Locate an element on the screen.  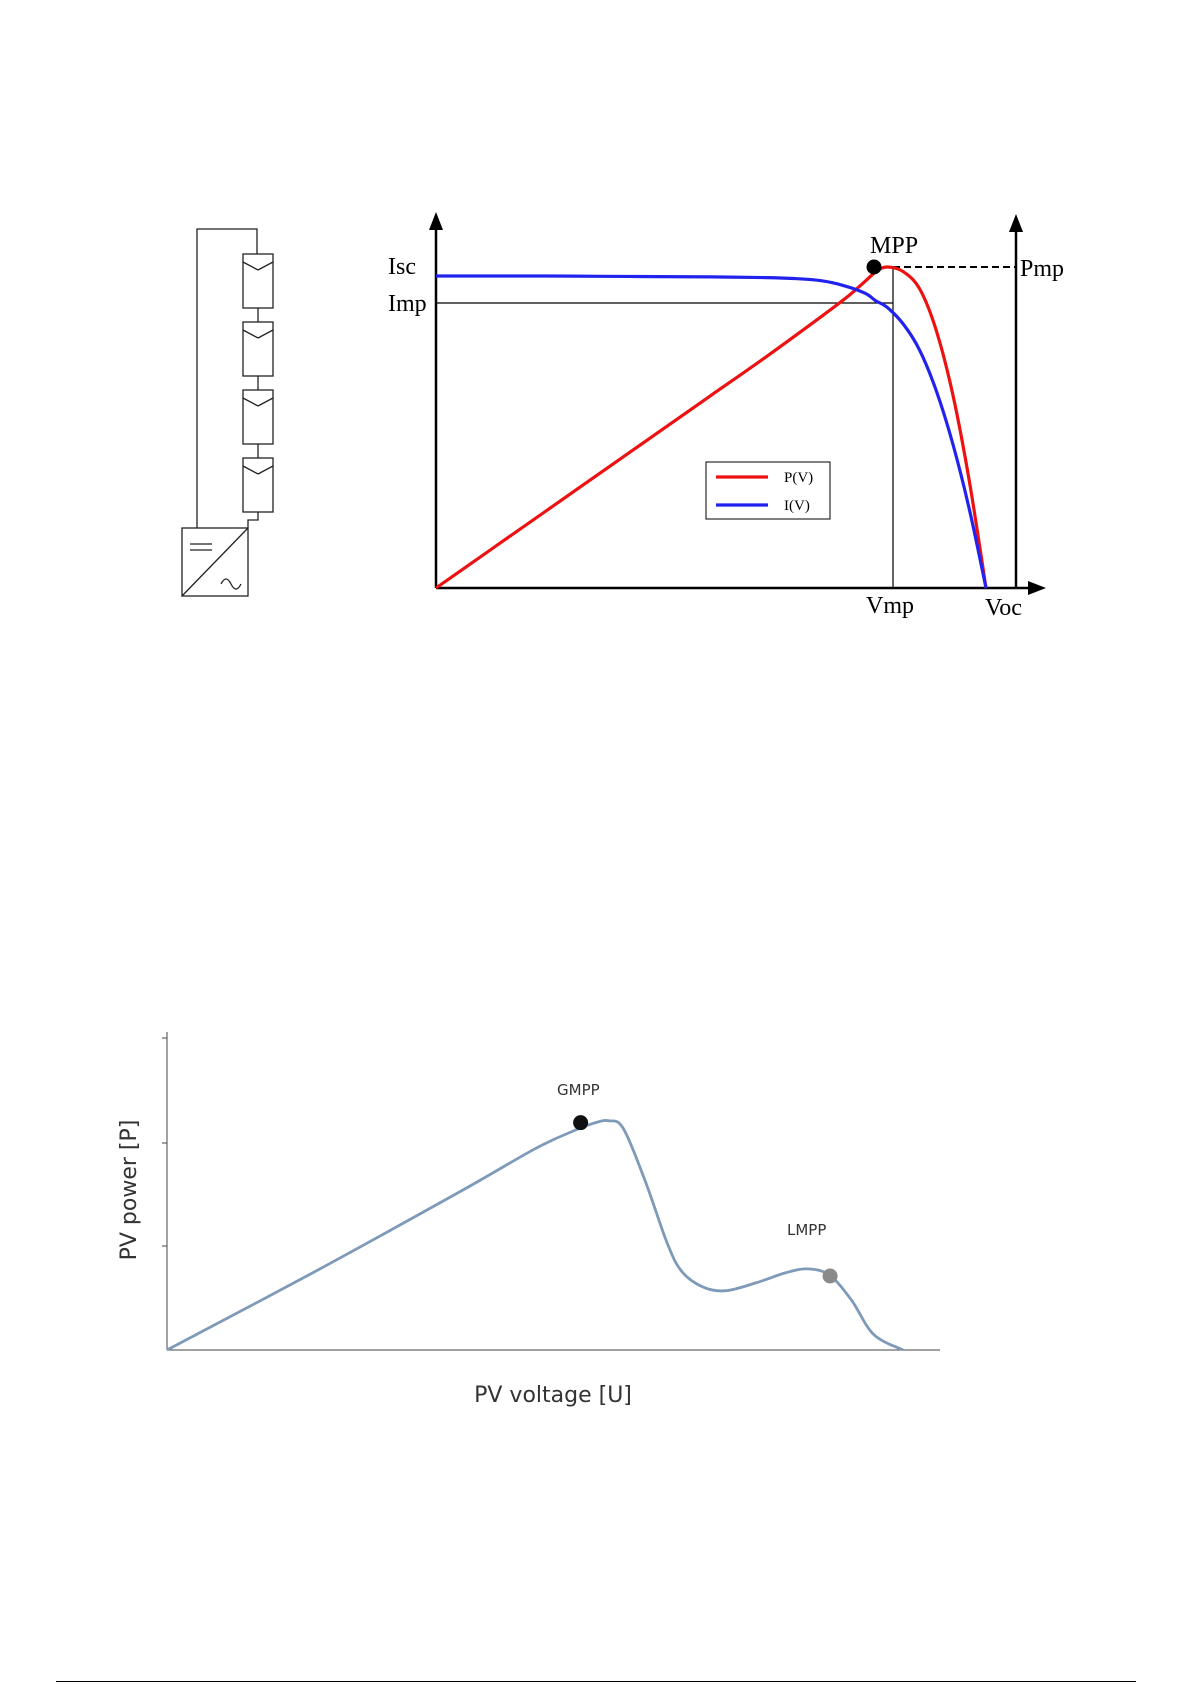
power-curve is located at coordinates (711, 427).